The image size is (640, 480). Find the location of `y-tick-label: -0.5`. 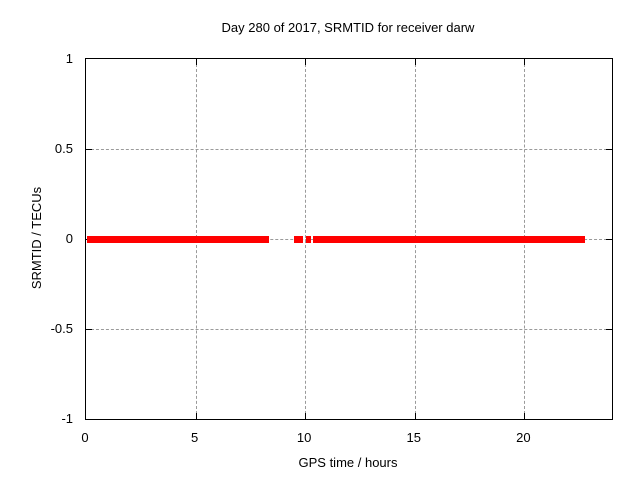

y-tick-label: -0.5 is located at coordinates (61, 328).